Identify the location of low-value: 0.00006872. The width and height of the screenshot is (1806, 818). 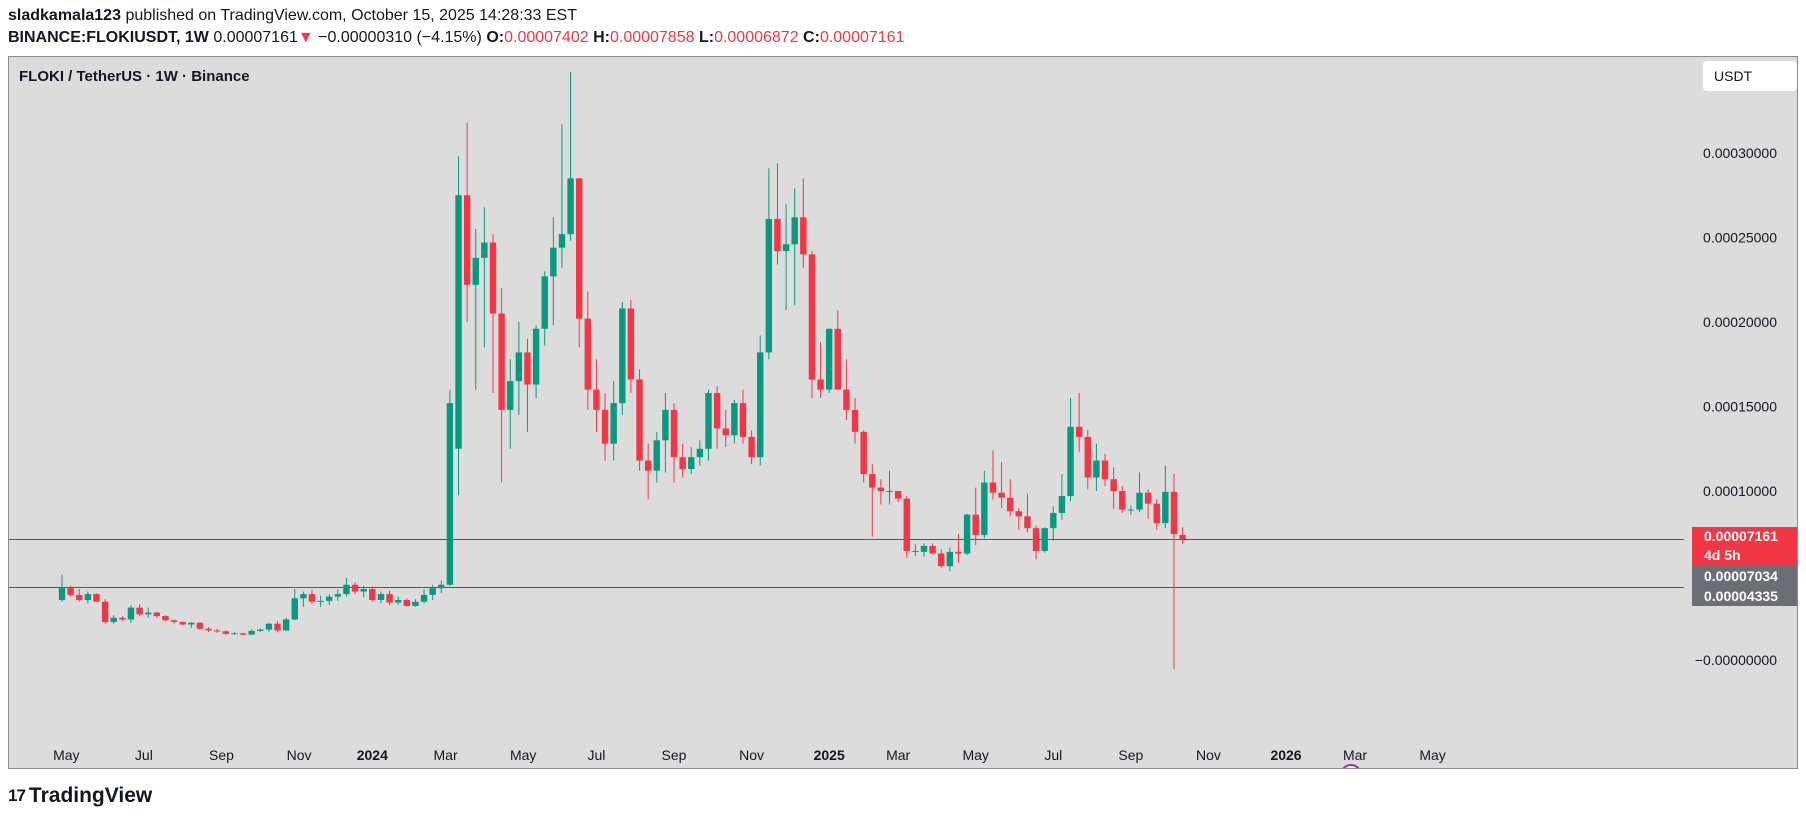
(756, 37).